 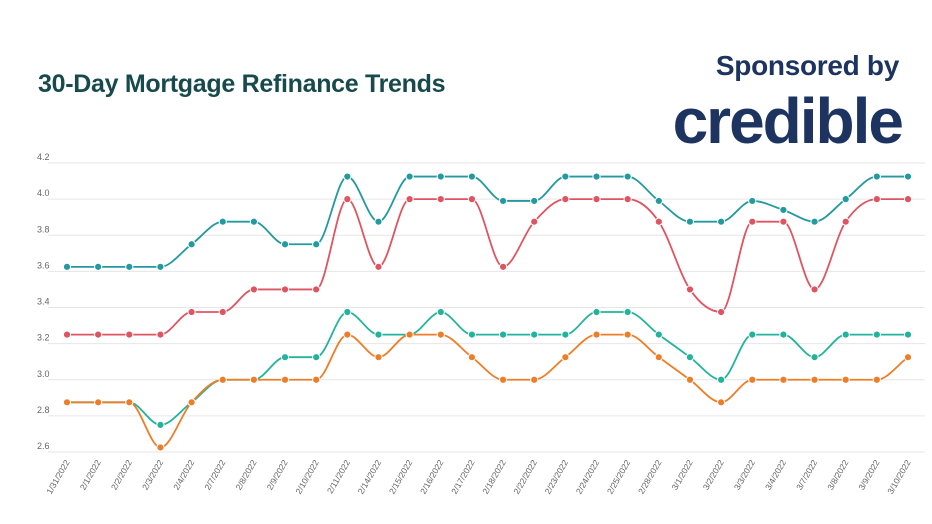 What do you see at coordinates (43, 229) in the screenshot?
I see `y-tick-label: 3.8` at bounding box center [43, 229].